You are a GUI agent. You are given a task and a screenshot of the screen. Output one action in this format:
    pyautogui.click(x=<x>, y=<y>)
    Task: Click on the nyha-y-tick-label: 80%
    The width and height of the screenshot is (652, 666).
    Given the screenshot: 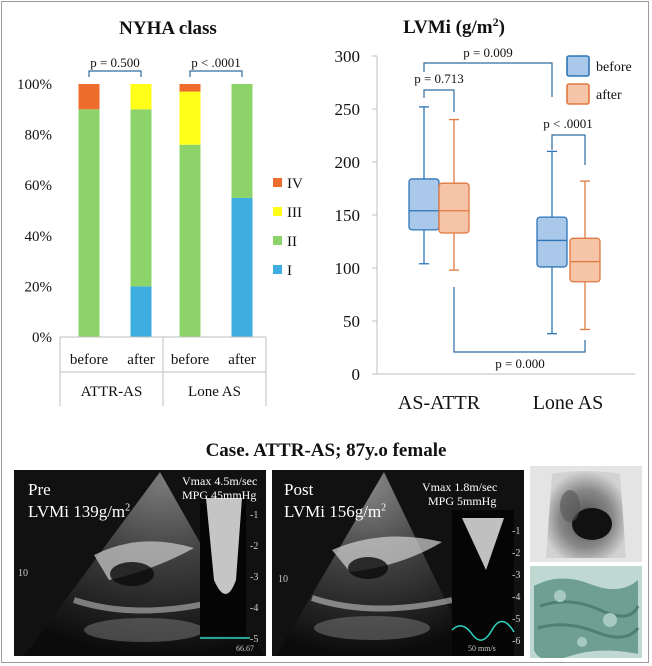 What is the action you would take?
    pyautogui.click(x=39, y=136)
    